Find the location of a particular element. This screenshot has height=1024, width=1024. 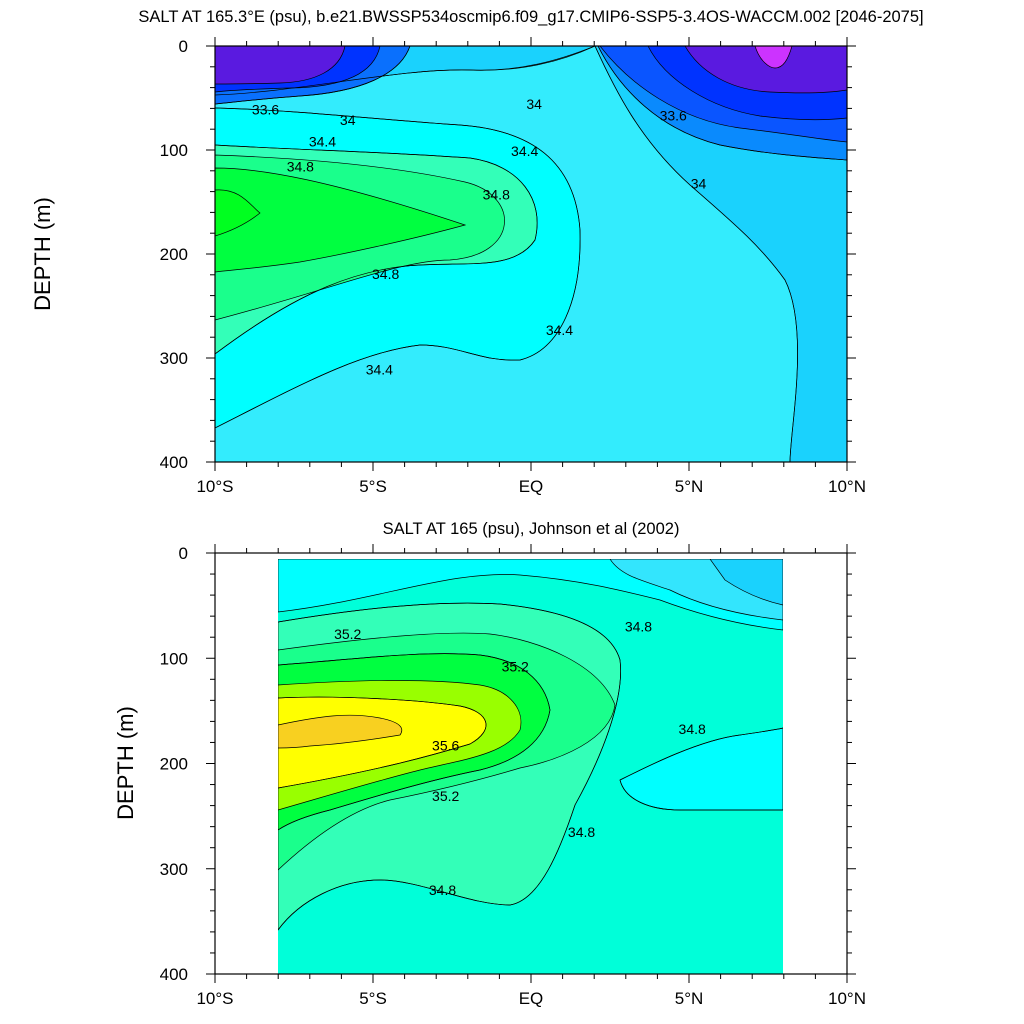

fill-south-32.8 is located at coordinates (280, 65).